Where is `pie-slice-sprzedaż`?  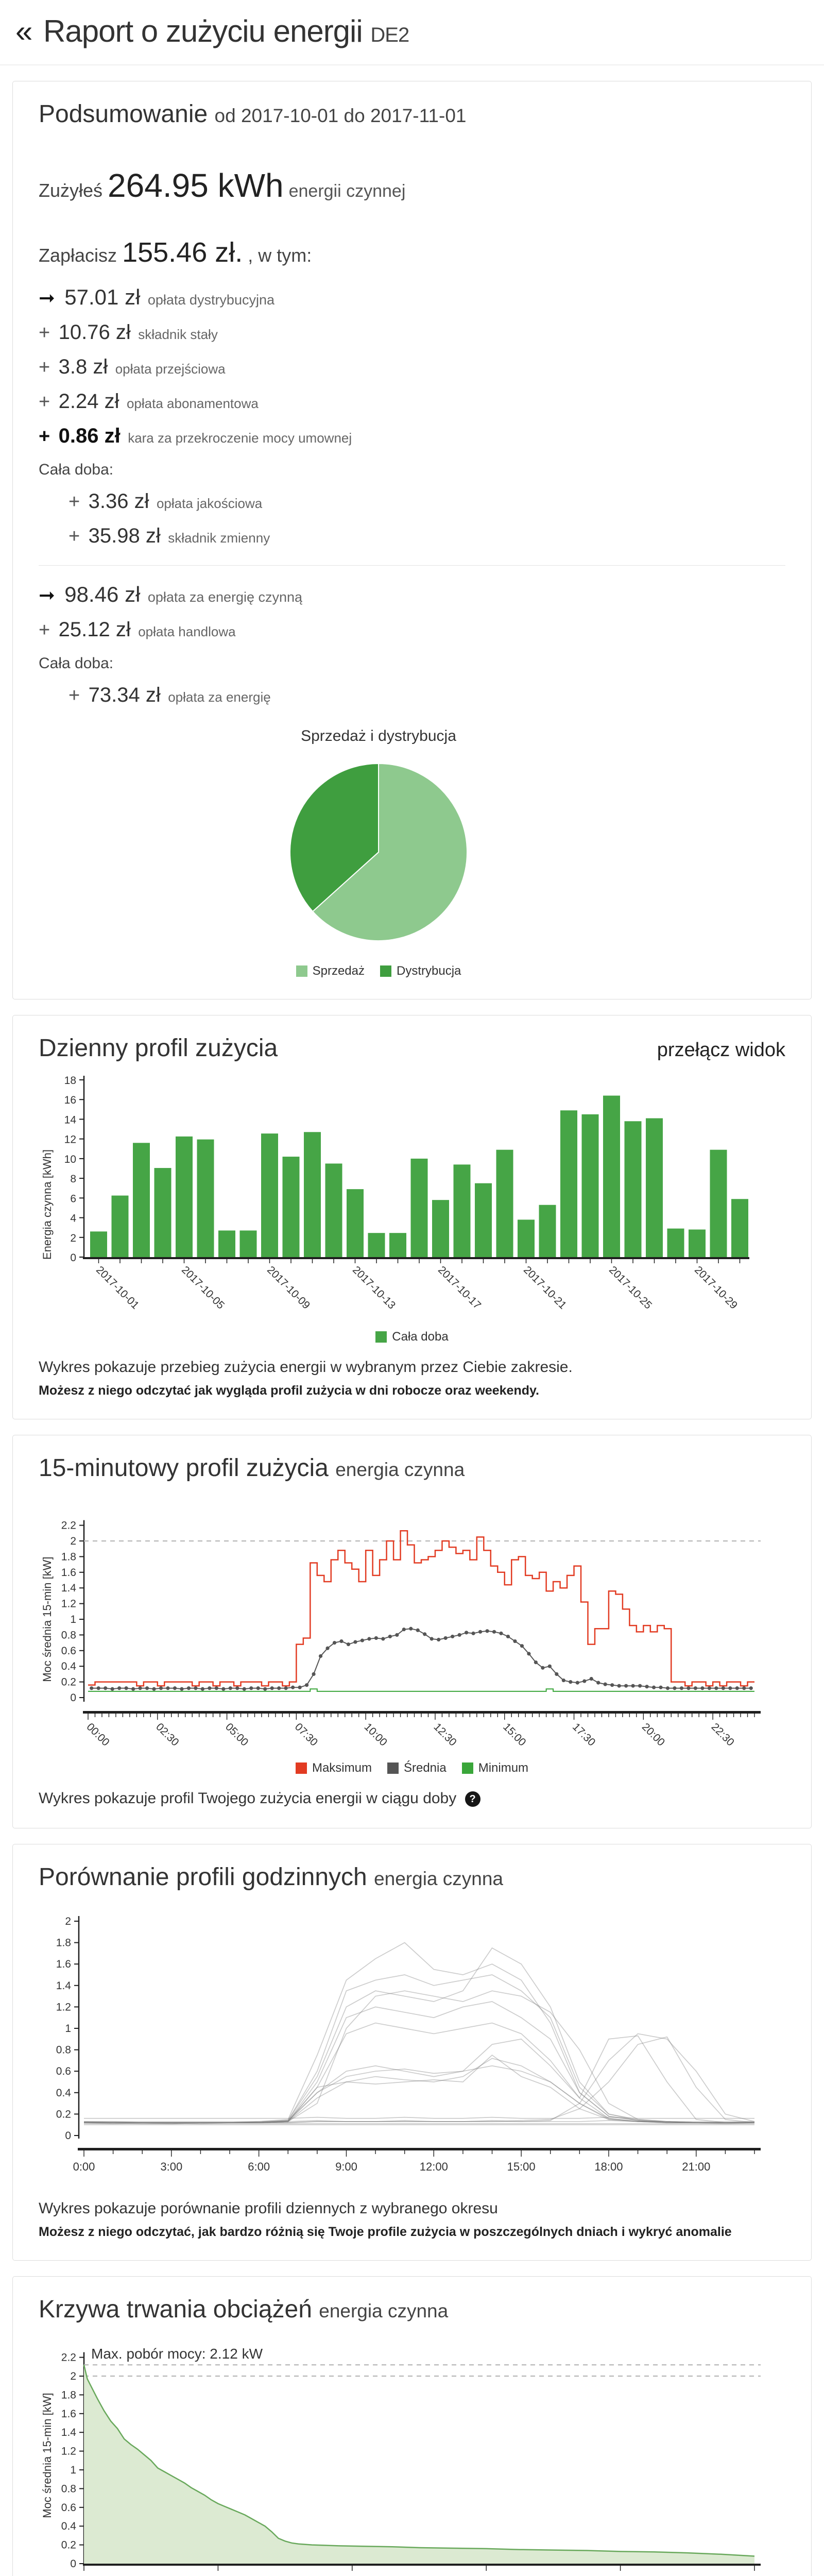
pie-slice-sprzedaż is located at coordinates (390, 851).